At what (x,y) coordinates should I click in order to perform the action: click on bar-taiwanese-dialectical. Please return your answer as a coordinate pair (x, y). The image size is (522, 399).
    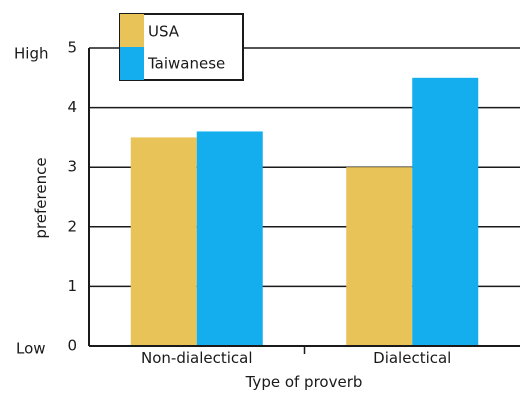
    Looking at the image, I should click on (445, 212).